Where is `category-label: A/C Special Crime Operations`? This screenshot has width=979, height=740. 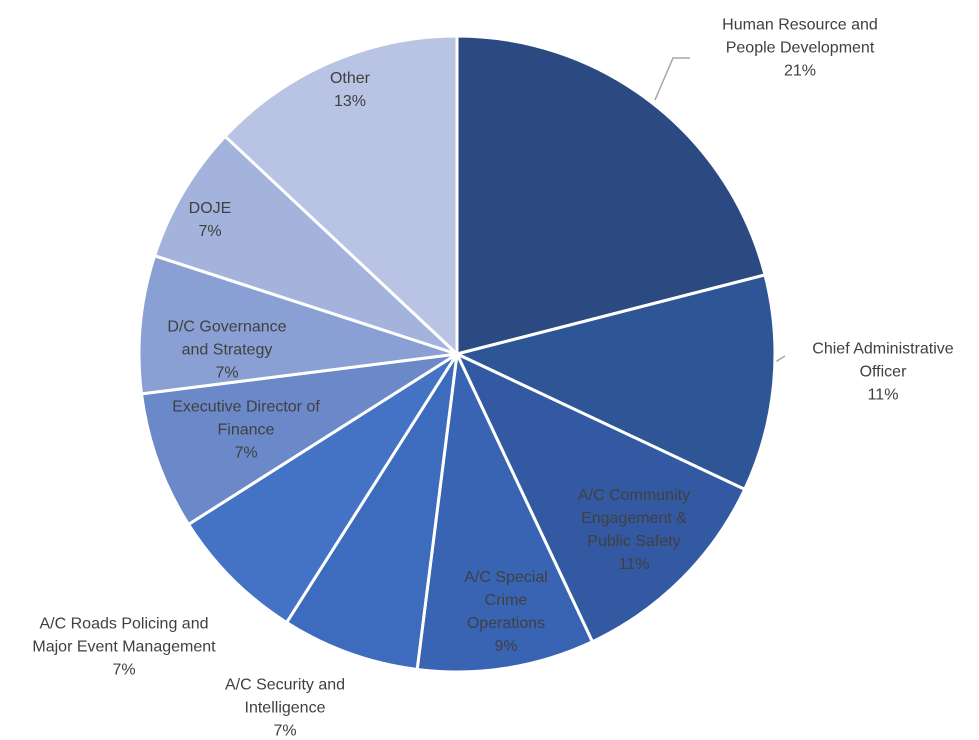 category-label: A/C Special Crime Operations is located at coordinates (506, 600).